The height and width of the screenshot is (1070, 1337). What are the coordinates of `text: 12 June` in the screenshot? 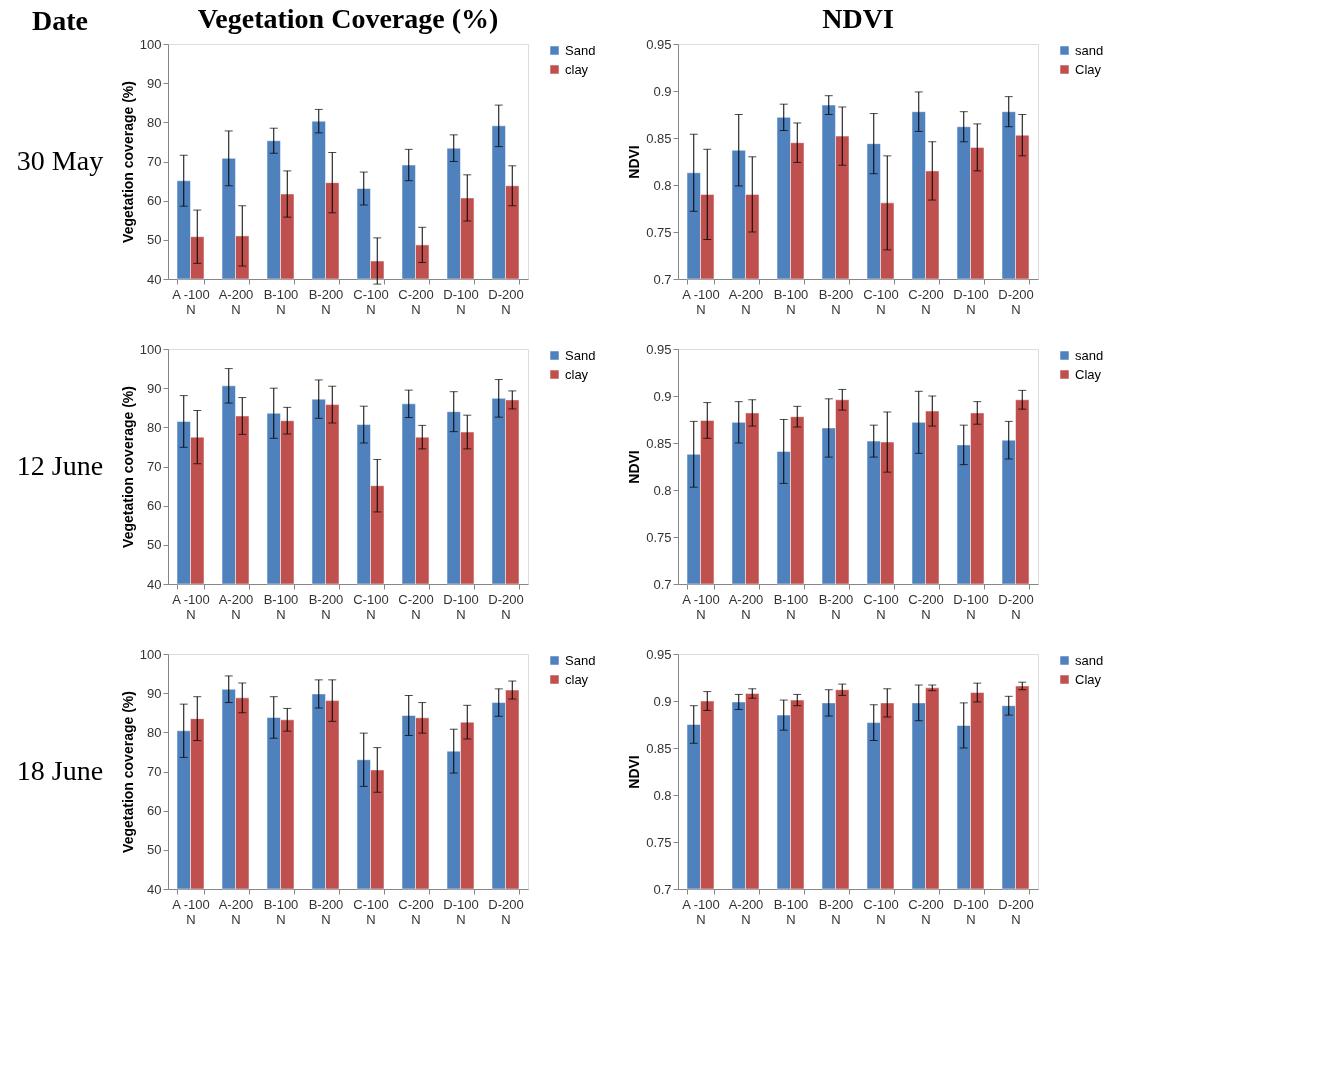 It's located at (60, 465).